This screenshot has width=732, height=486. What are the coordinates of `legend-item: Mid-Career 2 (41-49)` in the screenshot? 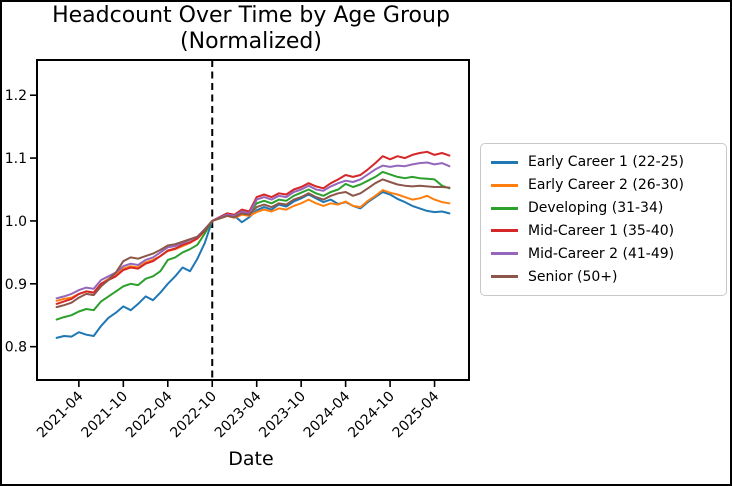 It's located at (603, 253).